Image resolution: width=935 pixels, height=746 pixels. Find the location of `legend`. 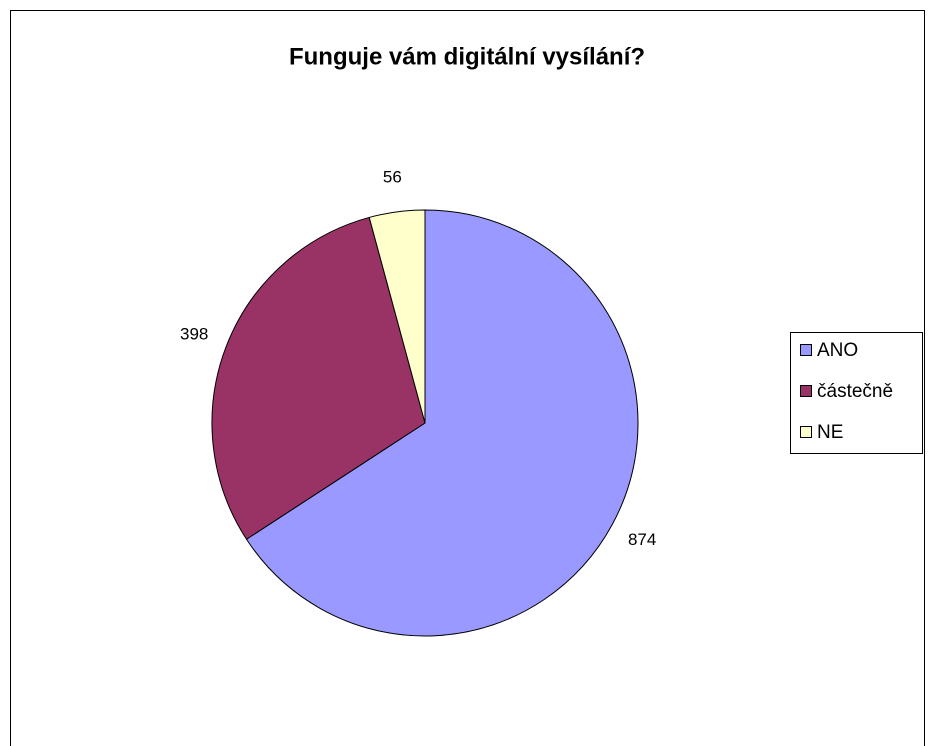

legend is located at coordinates (856, 393).